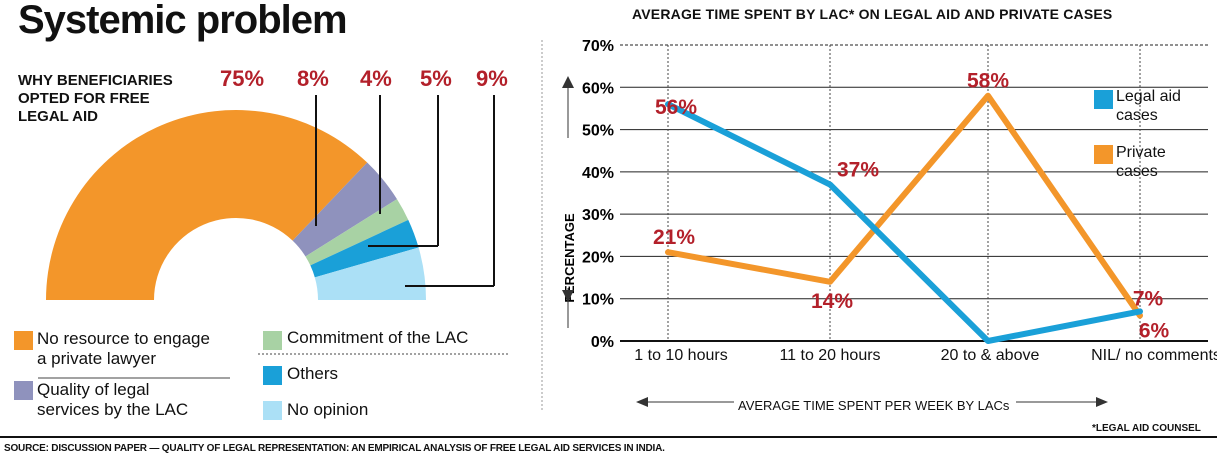 Image resolution: width=1217 pixels, height=461 pixels. I want to click on y-tick-label: 30%, so click(598, 215).